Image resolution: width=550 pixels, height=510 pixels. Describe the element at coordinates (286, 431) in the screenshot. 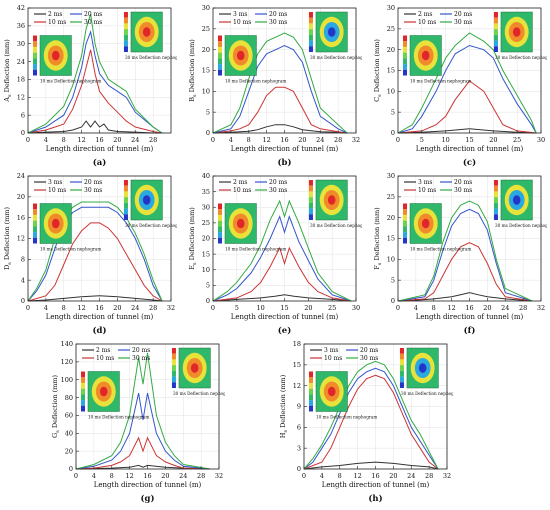

I see `y-axis-label-sub-7: s` at that location.